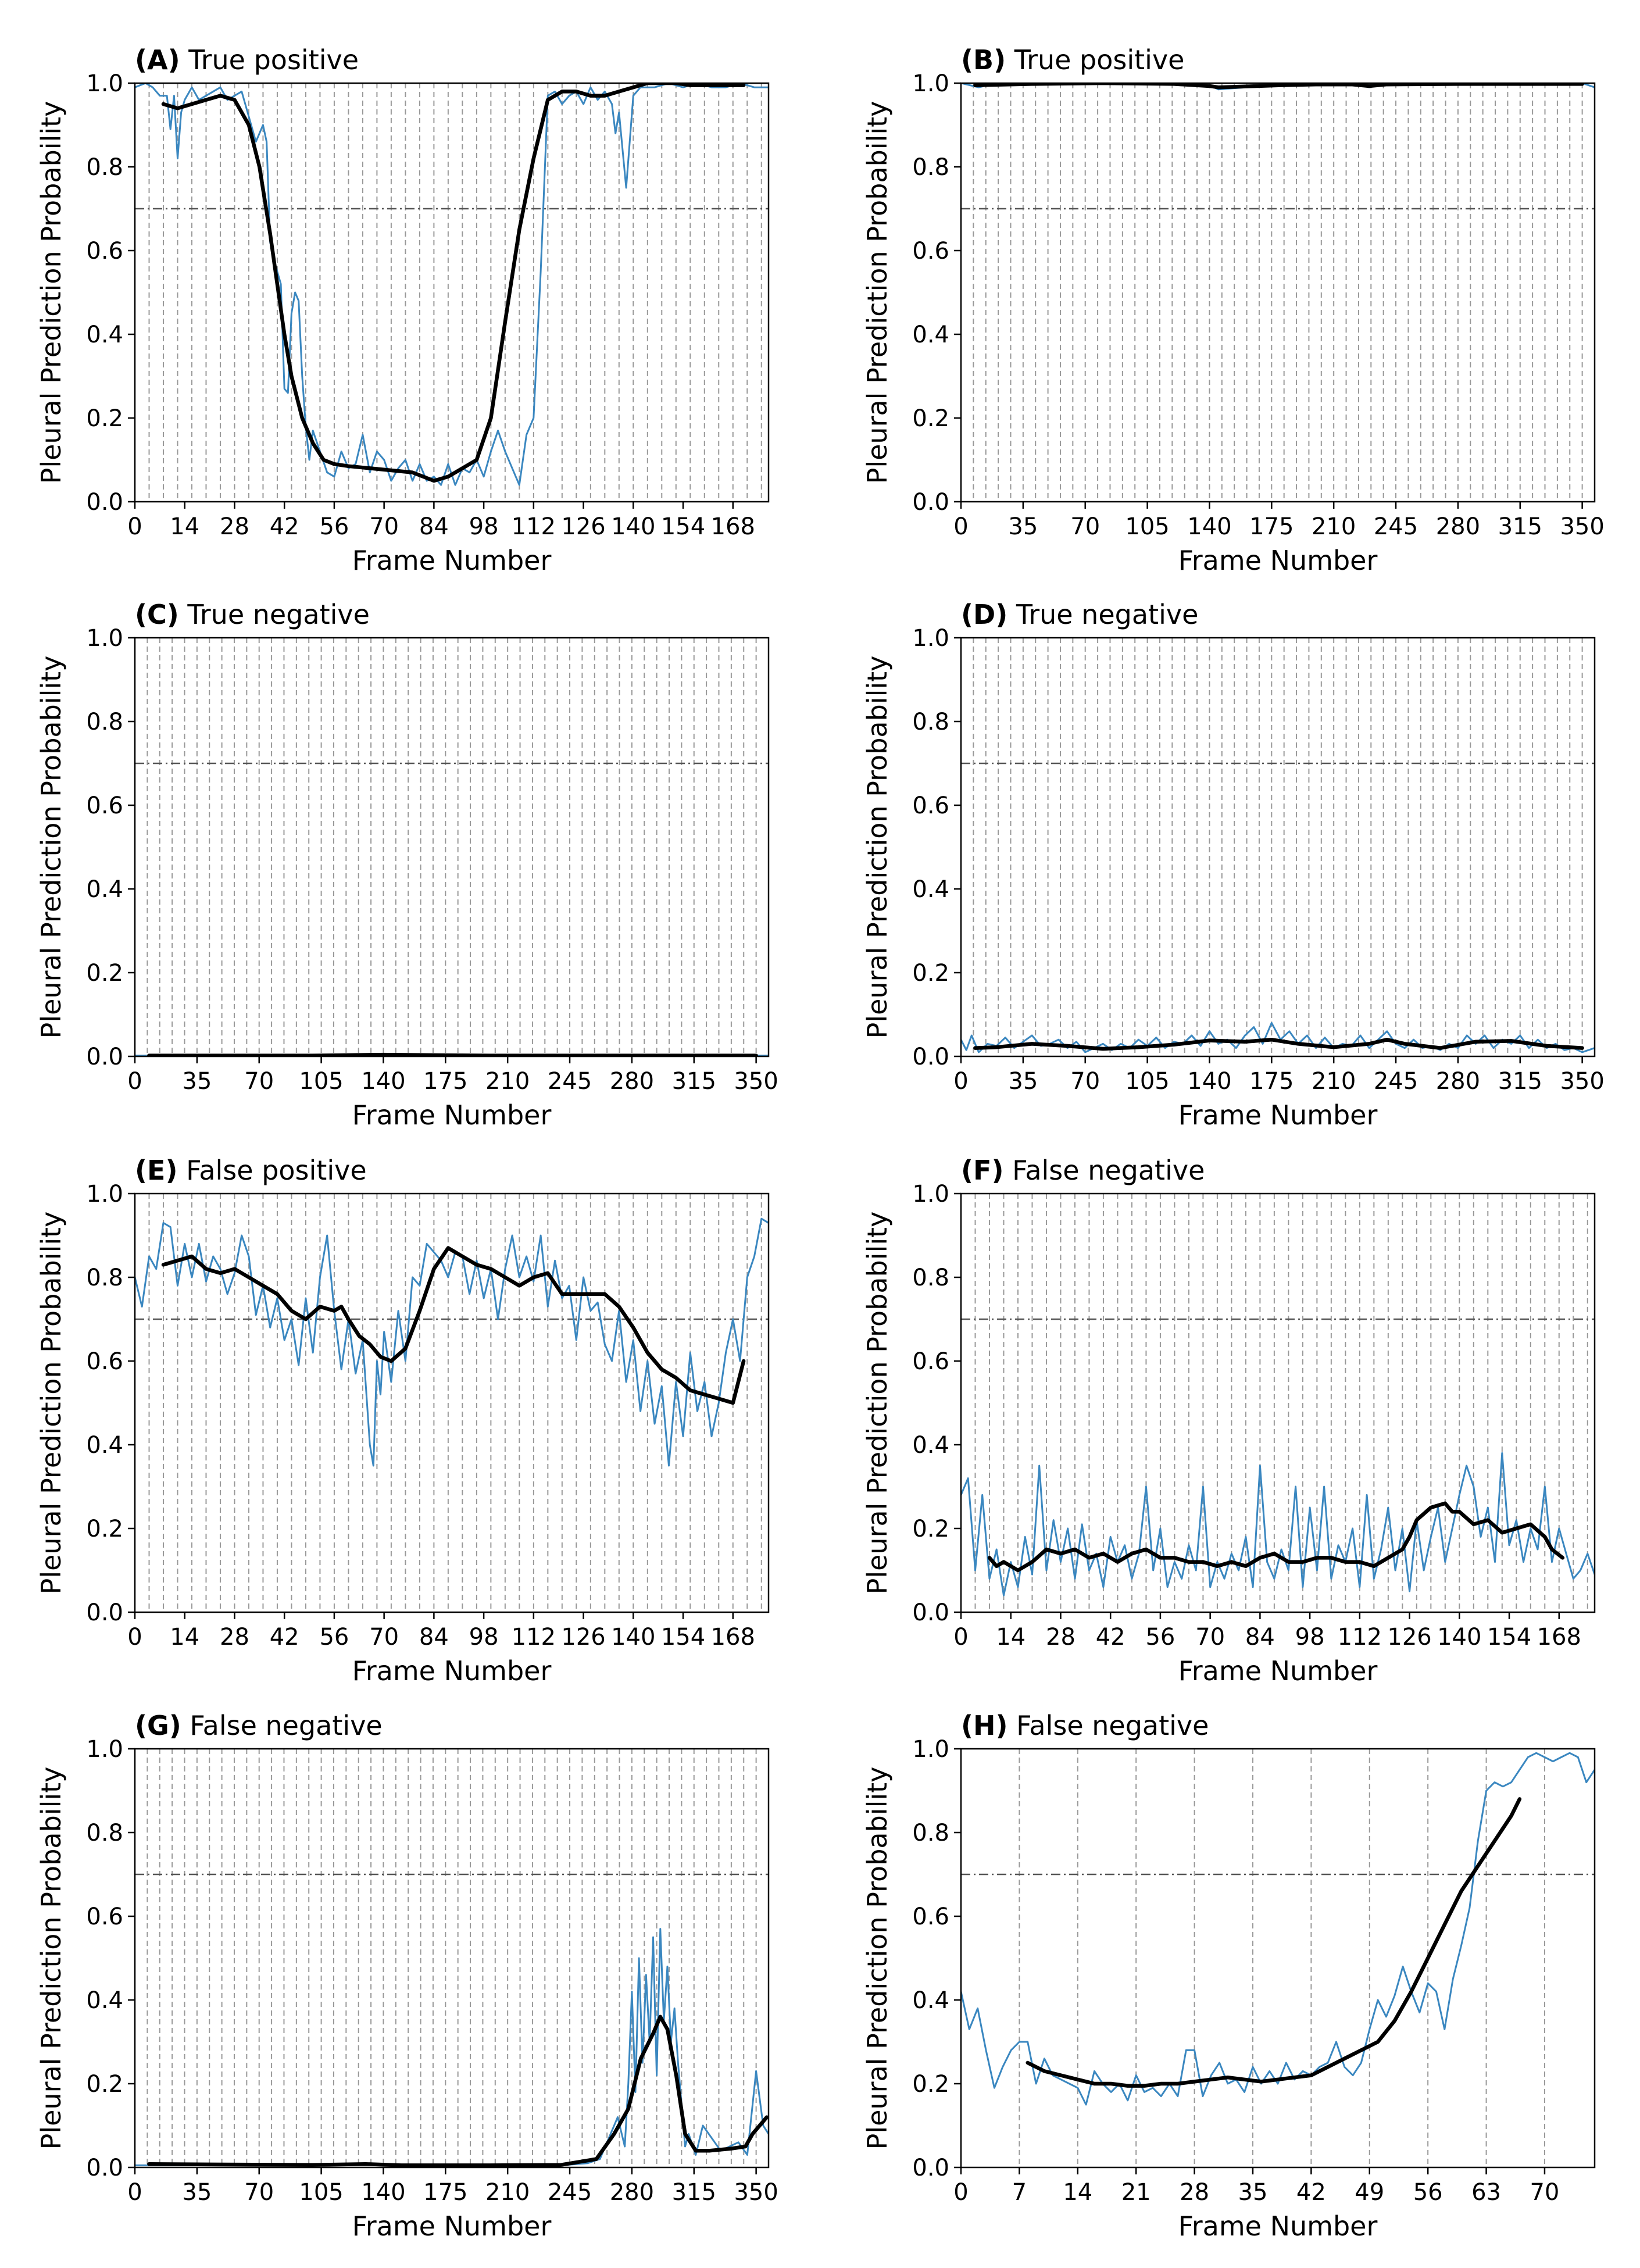 The image size is (1640, 2268). What do you see at coordinates (157, 615) in the screenshot?
I see `panel-letter: (C)` at bounding box center [157, 615].